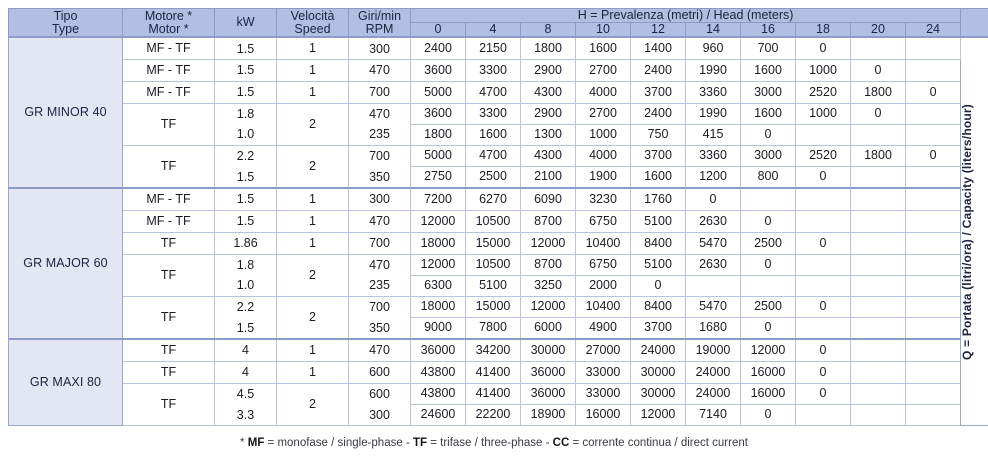  I want to click on capacity-value: 1600, so click(493, 134).